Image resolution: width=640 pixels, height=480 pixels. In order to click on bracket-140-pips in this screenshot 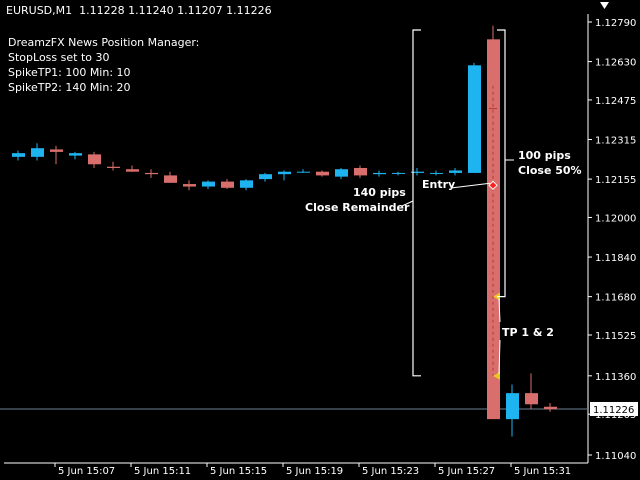, I will do `click(416, 203)`.